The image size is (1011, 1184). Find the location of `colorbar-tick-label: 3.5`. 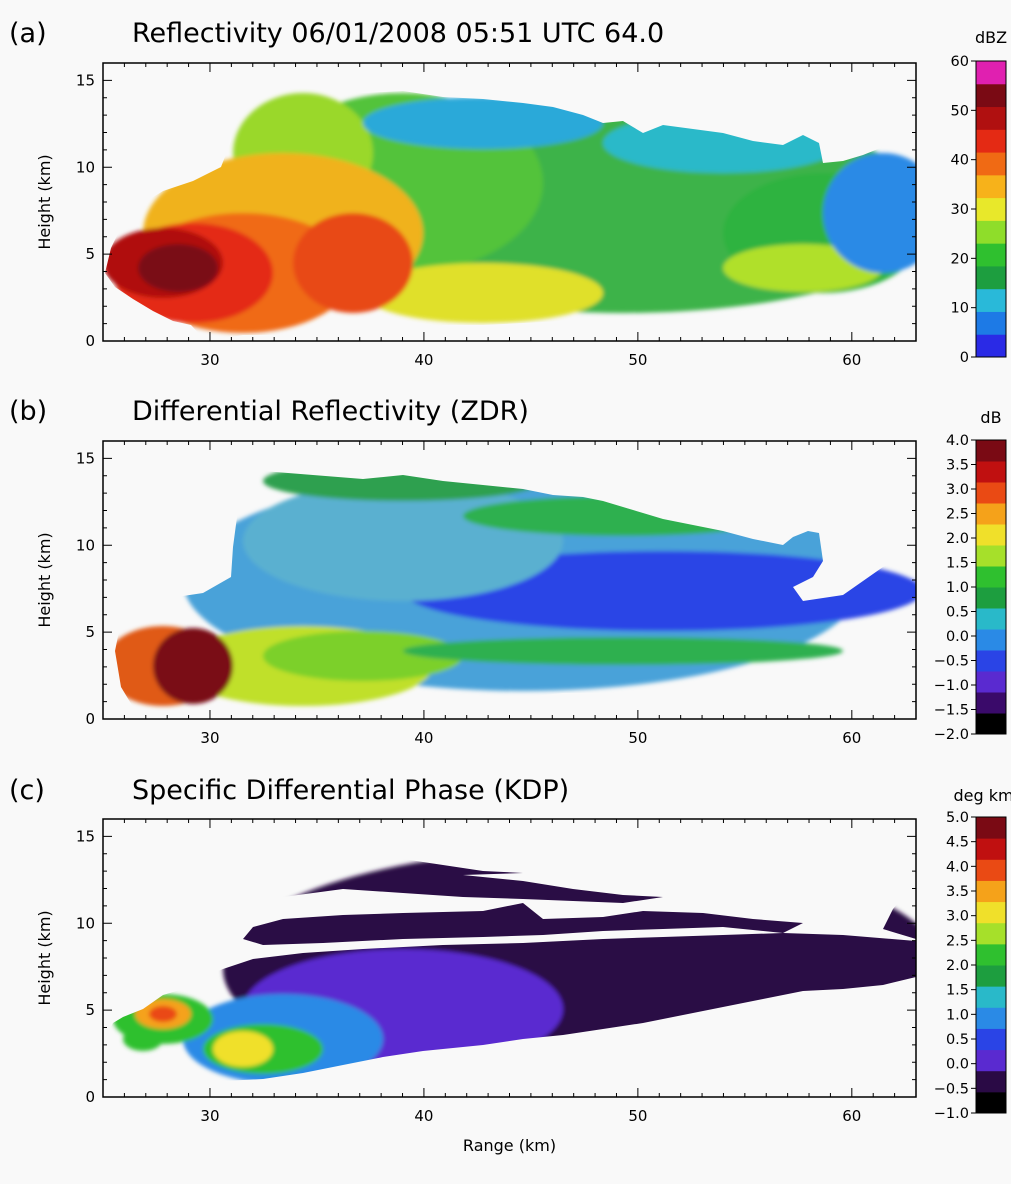

colorbar-tick-label: 3.5 is located at coordinates (957, 892).